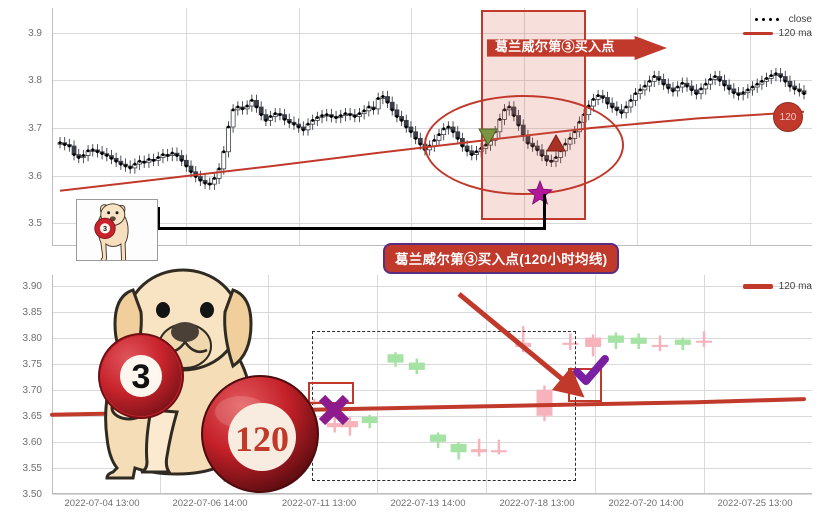  Describe the element at coordinates (35, 33) in the screenshot. I see `top-ytick-0: 3.9` at that location.